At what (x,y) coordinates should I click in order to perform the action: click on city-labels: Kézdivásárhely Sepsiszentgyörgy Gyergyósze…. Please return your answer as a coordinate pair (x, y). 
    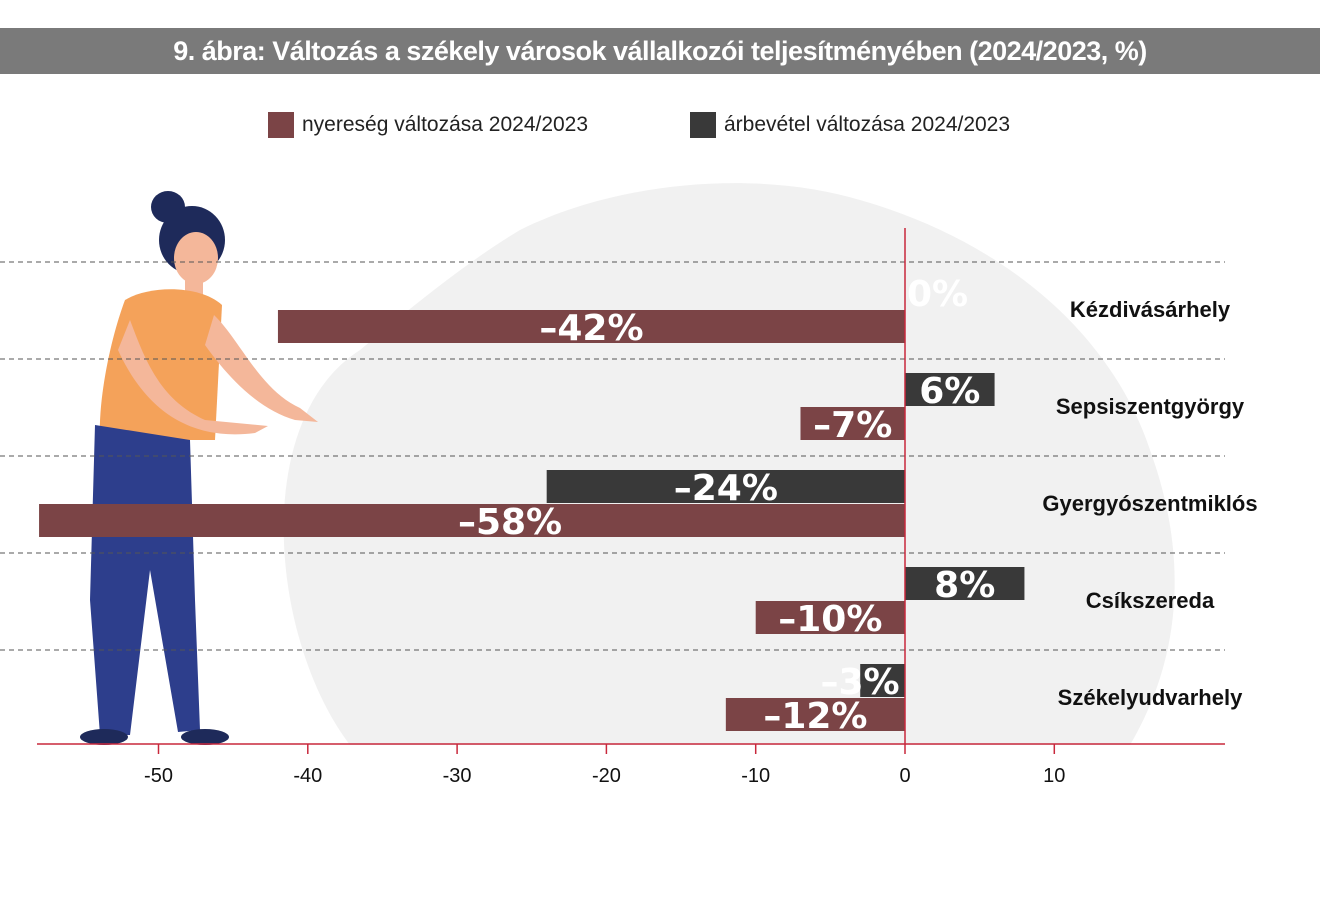
    Looking at the image, I should click on (1149, 503).